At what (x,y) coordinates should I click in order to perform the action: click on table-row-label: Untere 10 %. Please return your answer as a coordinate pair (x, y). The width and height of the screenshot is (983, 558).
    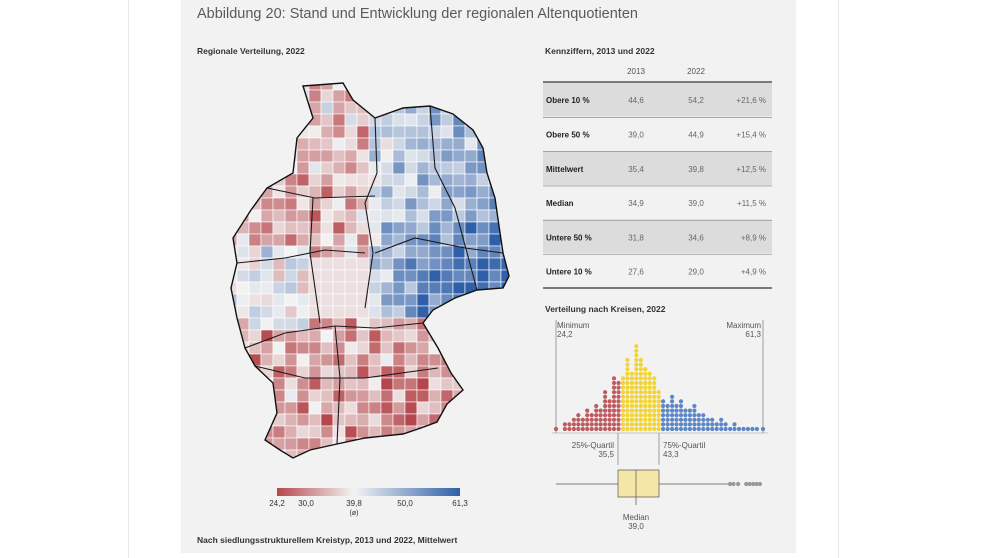
    Looking at the image, I should click on (569, 272).